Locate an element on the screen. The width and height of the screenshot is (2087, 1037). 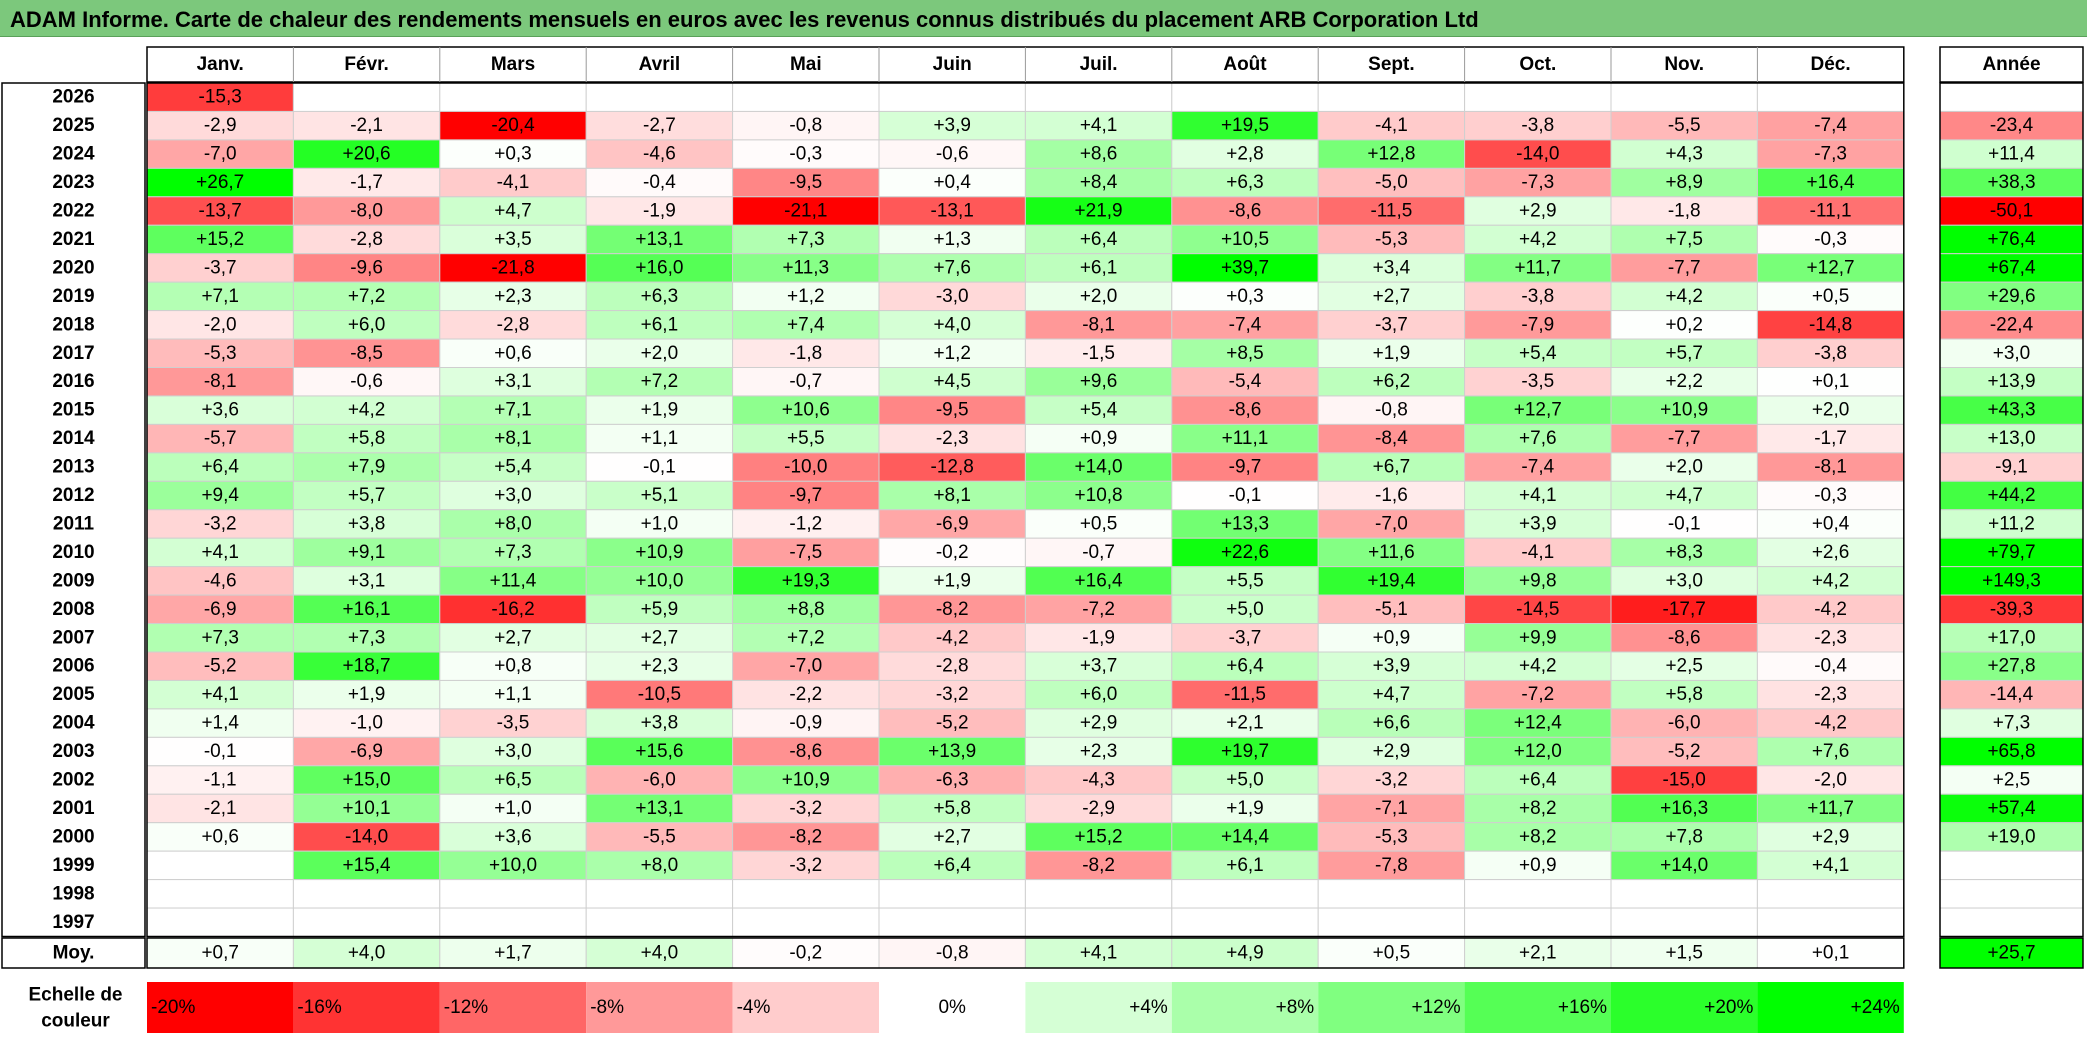
cell-value: -21,8 is located at coordinates (512, 267).